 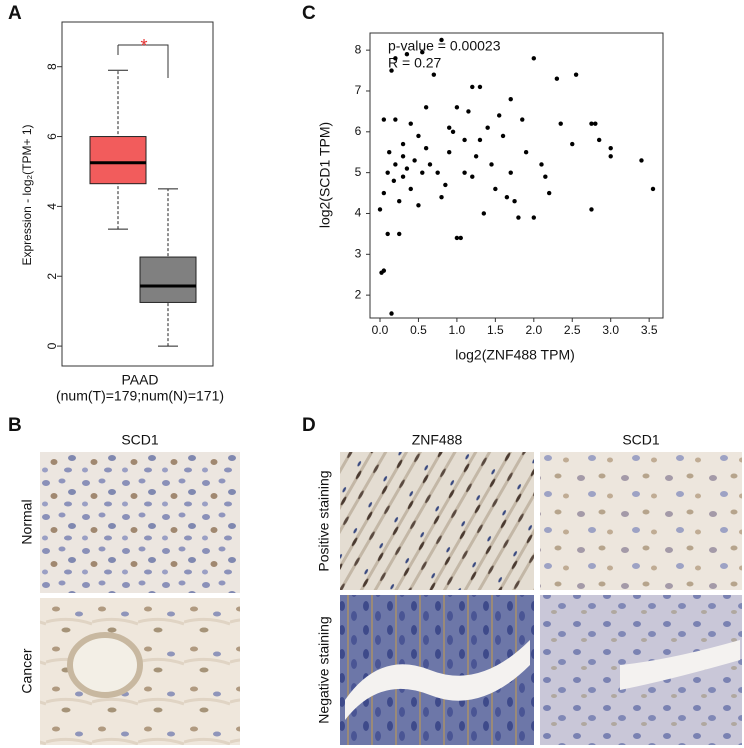 What do you see at coordinates (15, 425) in the screenshot?
I see `panel-label: B` at bounding box center [15, 425].